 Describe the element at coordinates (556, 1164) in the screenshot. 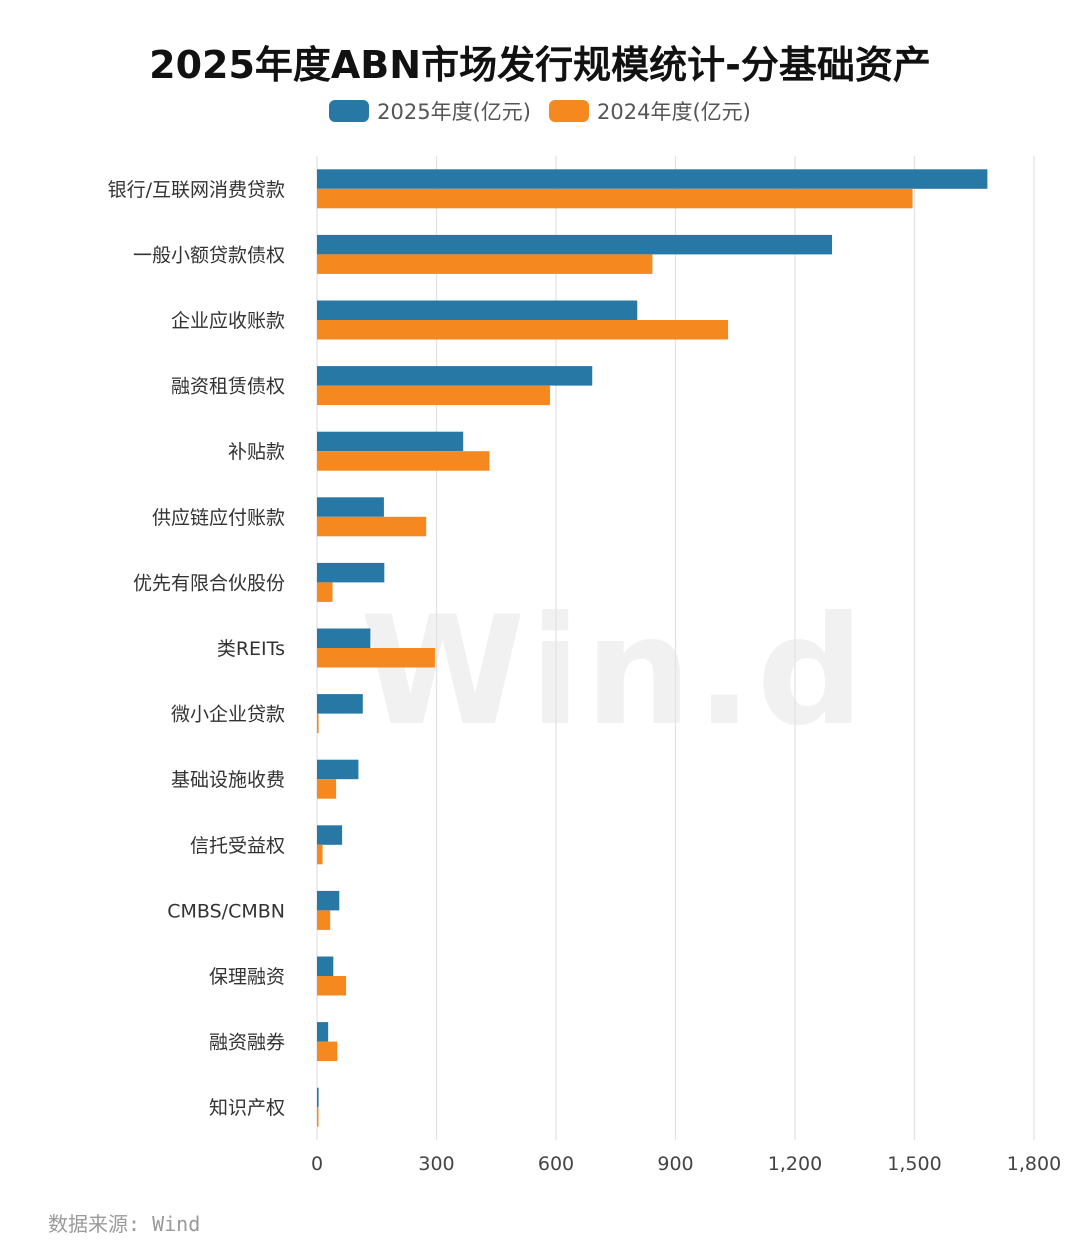

I see `x-tick-label: 600` at that location.